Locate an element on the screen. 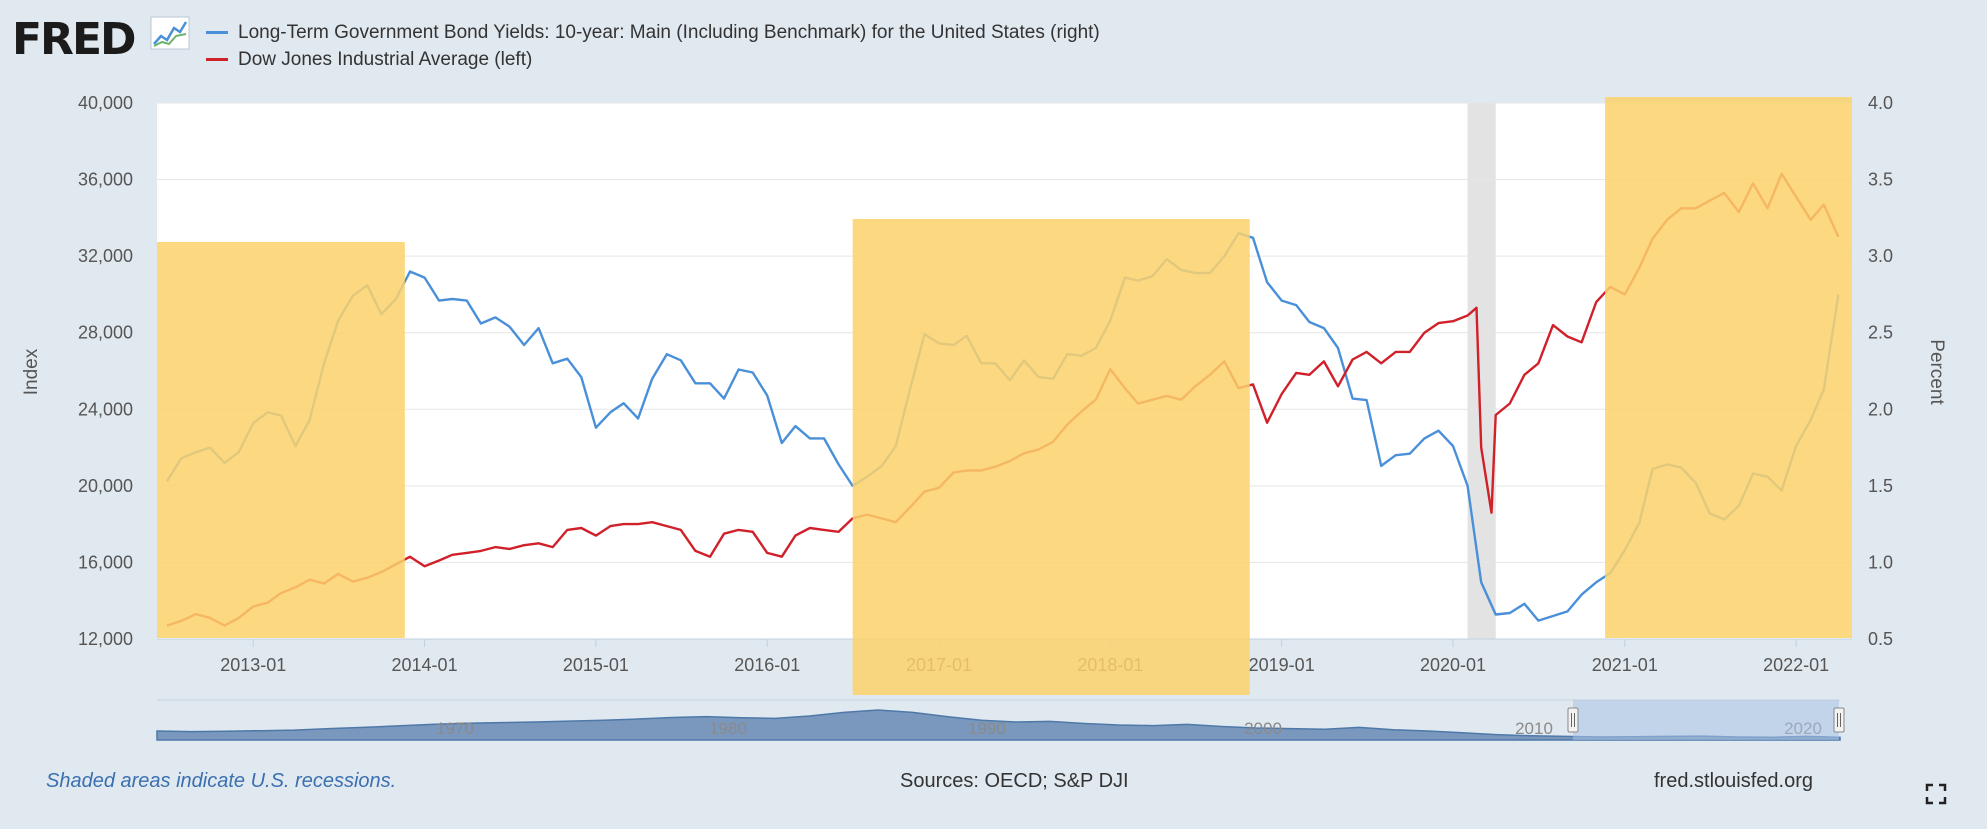 The width and height of the screenshot is (1987, 829). y-left-tick-label: 24,000 is located at coordinates (105, 409).